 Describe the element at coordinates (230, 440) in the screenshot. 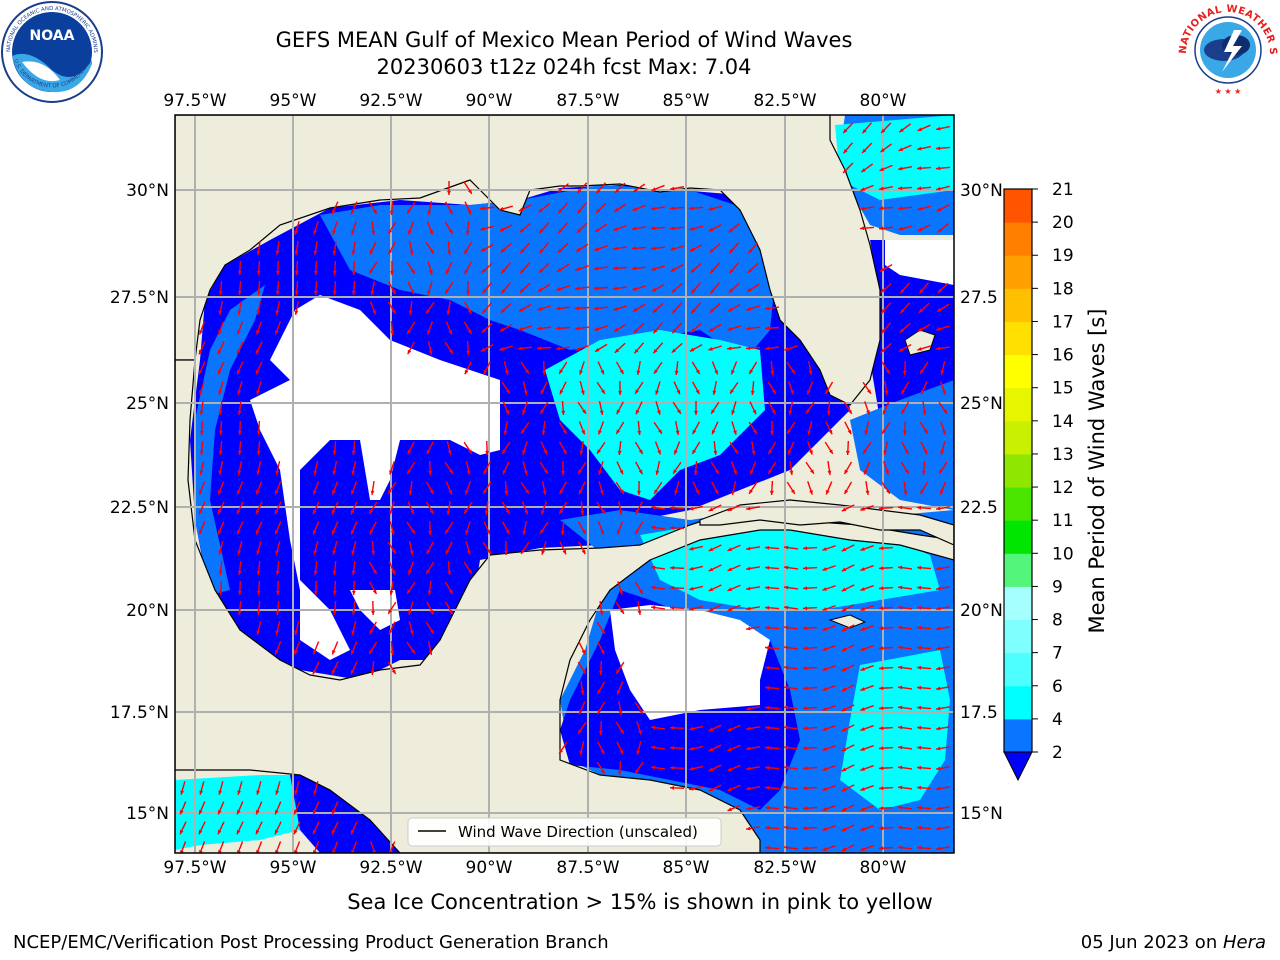

I see `gulf-west-2to4-region` at that location.